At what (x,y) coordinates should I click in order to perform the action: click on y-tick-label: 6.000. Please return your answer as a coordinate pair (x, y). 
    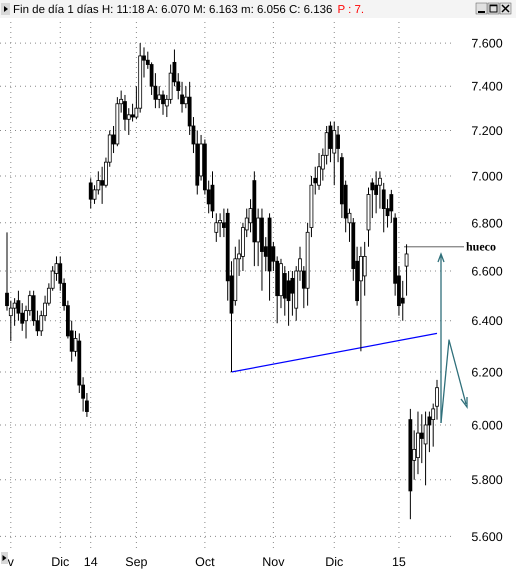
    Looking at the image, I should click on (487, 425).